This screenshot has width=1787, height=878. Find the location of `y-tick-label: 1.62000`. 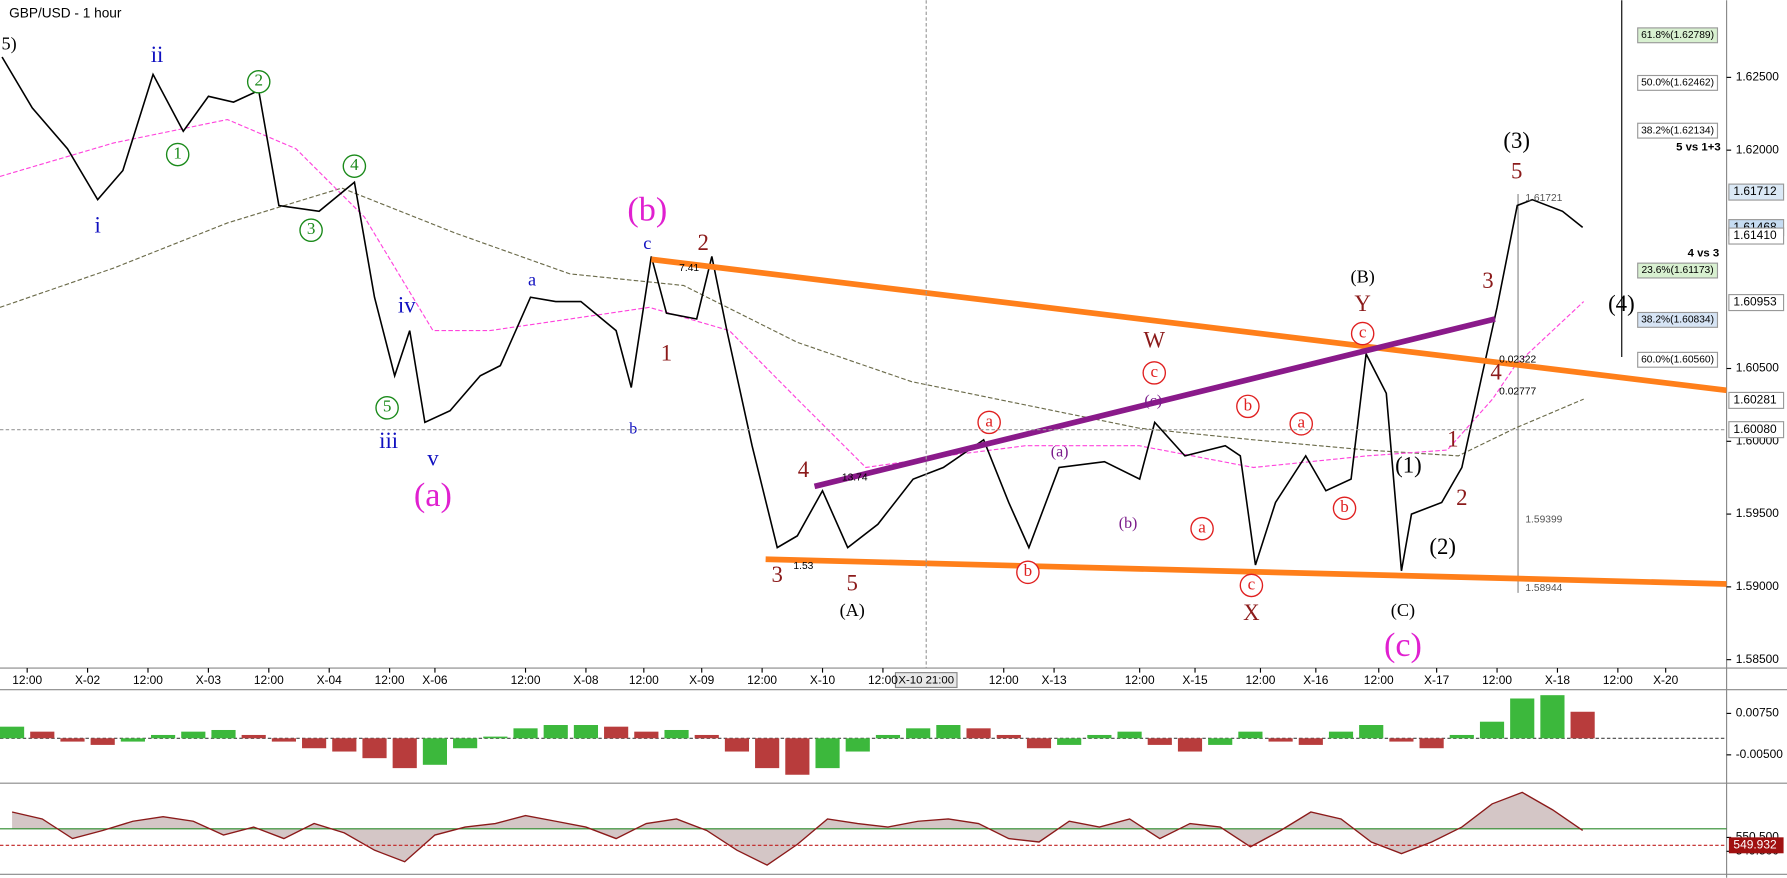

y-tick-label: 1.62000 is located at coordinates (1758, 149).